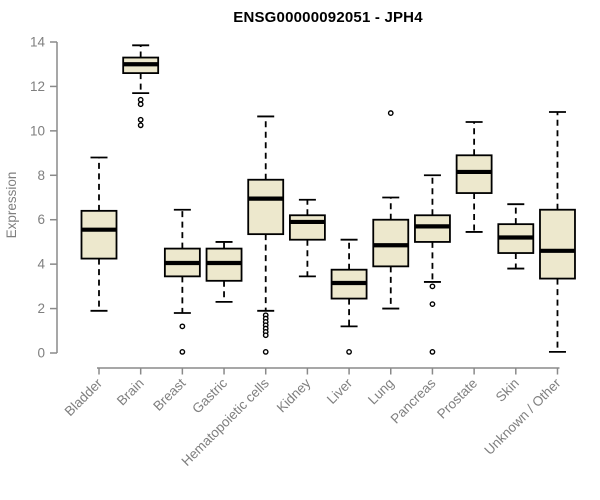 This screenshot has height=500, width=600. I want to click on x-category-label-prostate: Prostate, so click(457, 399).